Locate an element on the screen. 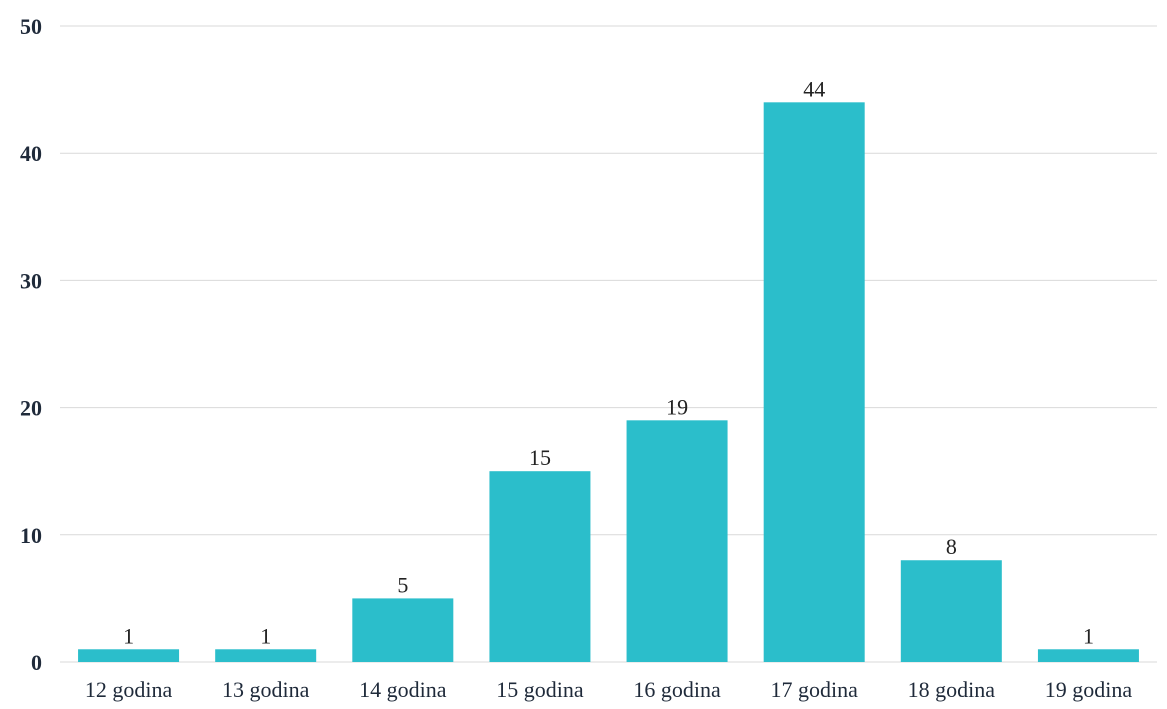 This screenshot has width=1167, height=709. y-axis-tick-labels: 0 10 20 30 40 50 is located at coordinates (31, 344).